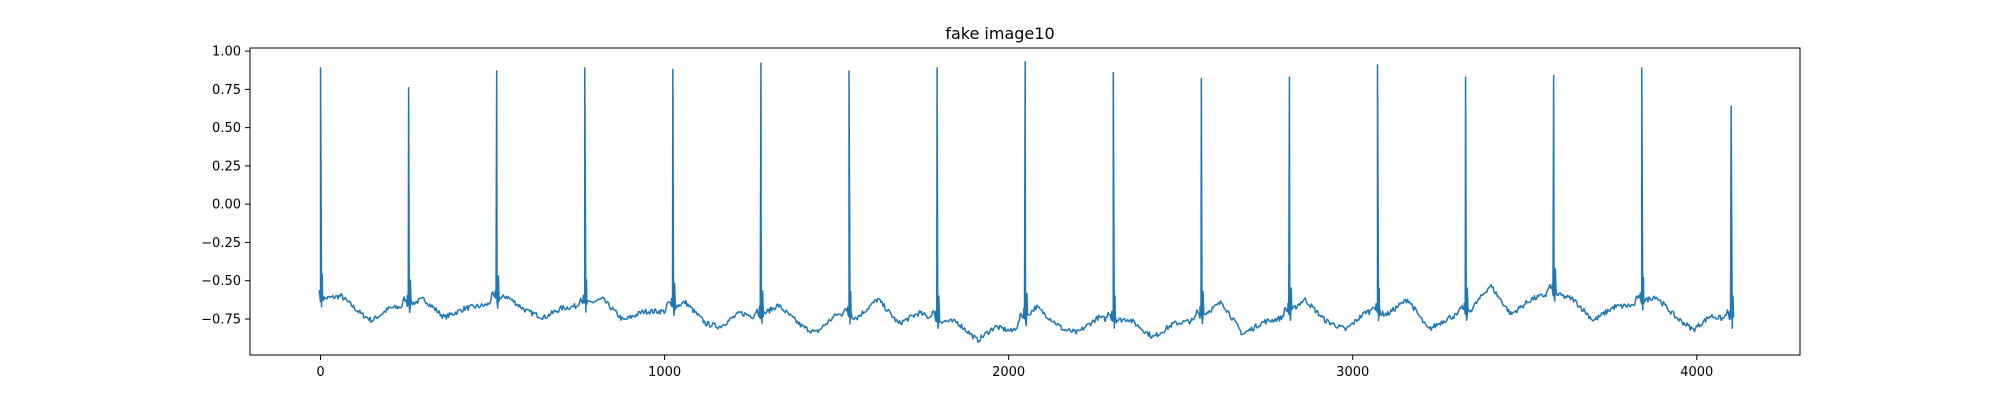  What do you see at coordinates (1008, 372) in the screenshot?
I see `x-tick-label: 2000` at bounding box center [1008, 372].